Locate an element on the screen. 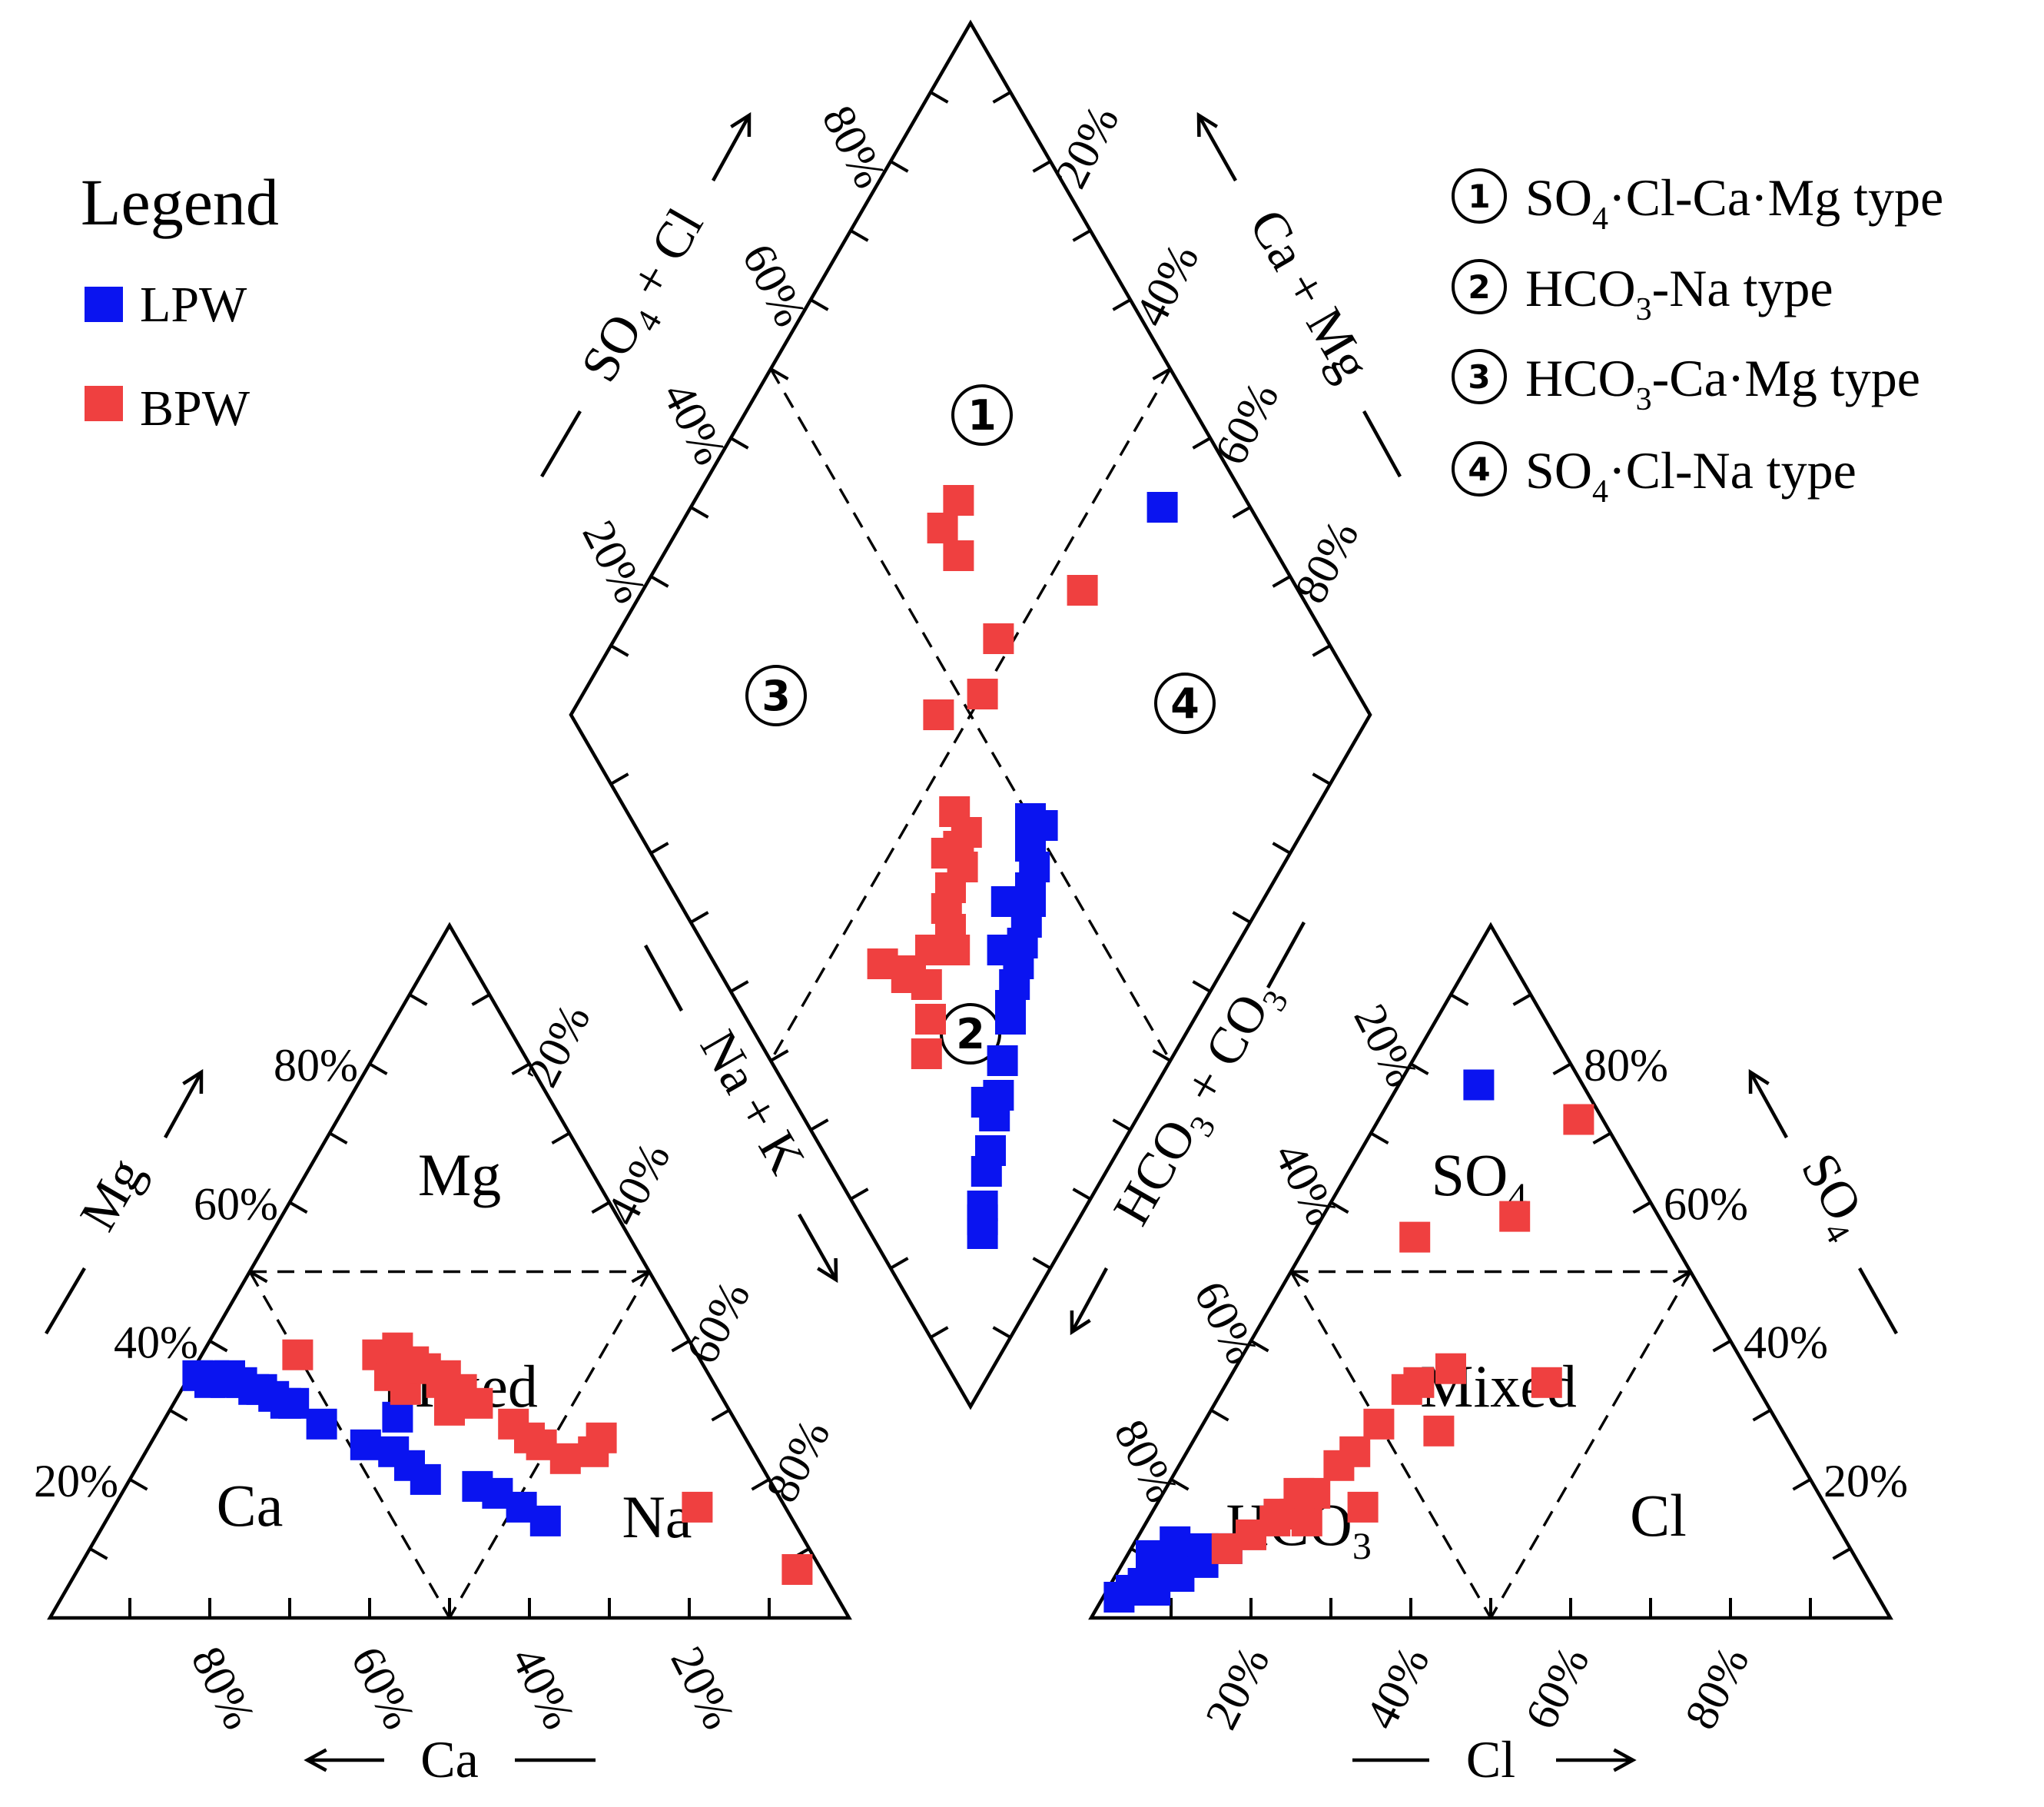  diamond-so4cl-tick-label: 80% is located at coordinates (854, 147).